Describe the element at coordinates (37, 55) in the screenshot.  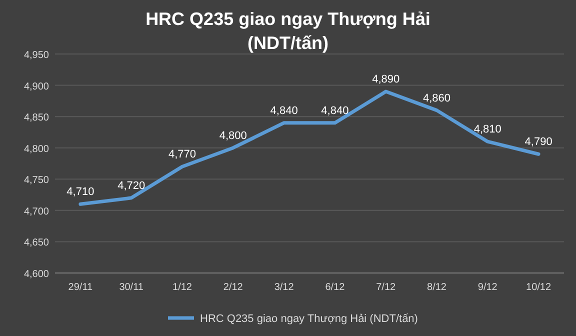
I see `y-tick-label: 4,950` at that location.